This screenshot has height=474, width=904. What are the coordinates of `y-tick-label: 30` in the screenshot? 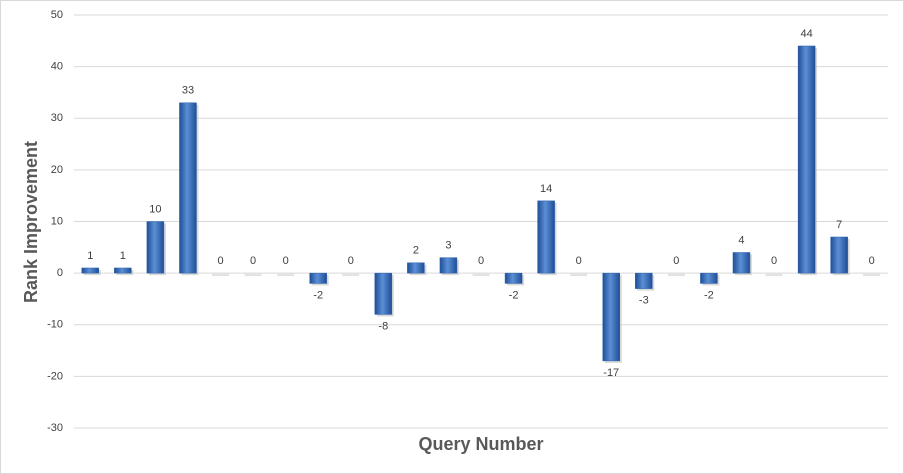 It's located at (57, 118).